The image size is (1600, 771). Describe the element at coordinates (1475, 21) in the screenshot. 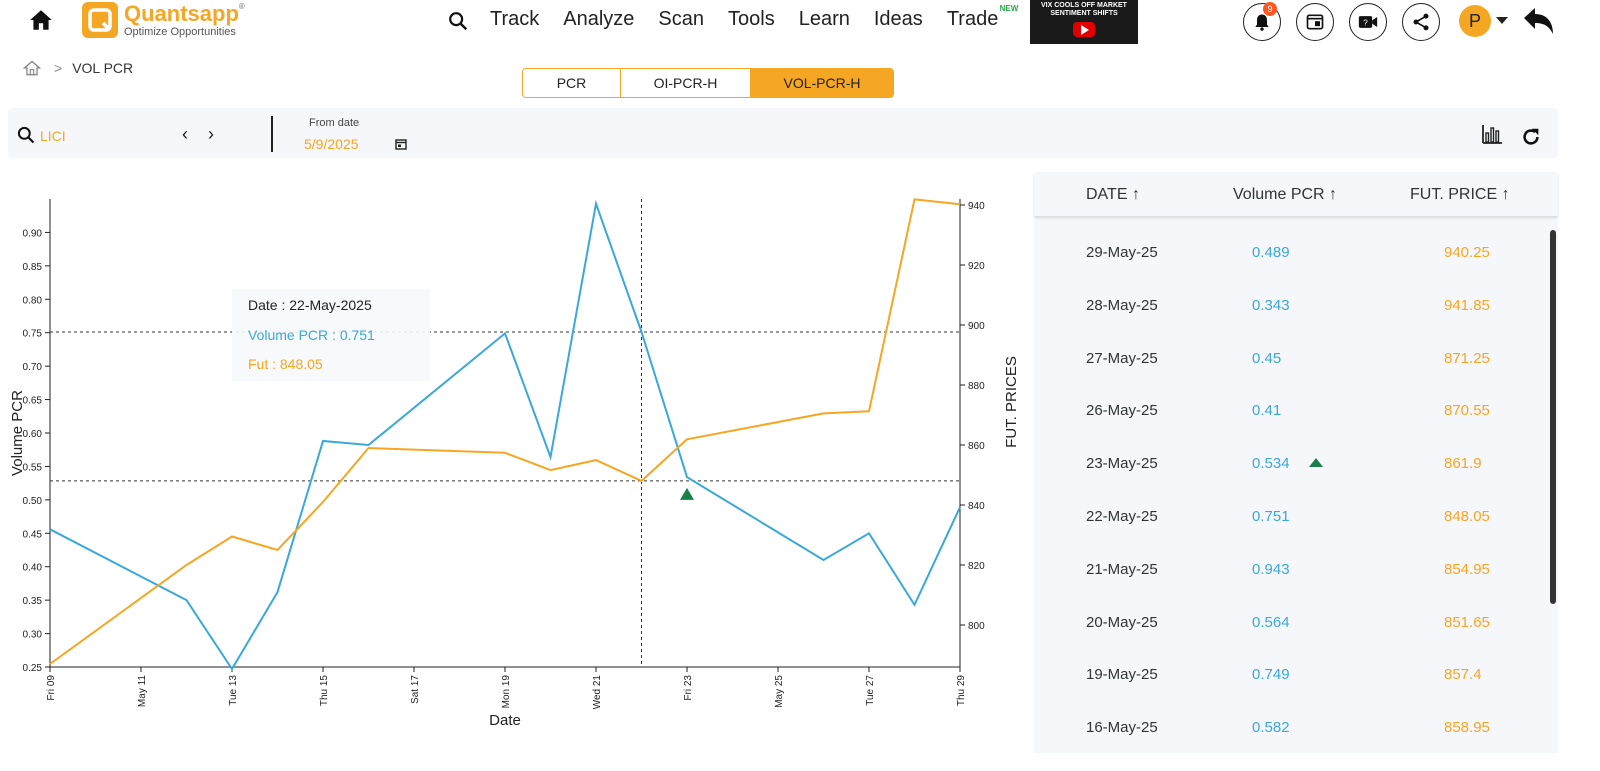

I see `avatar: P` at that location.